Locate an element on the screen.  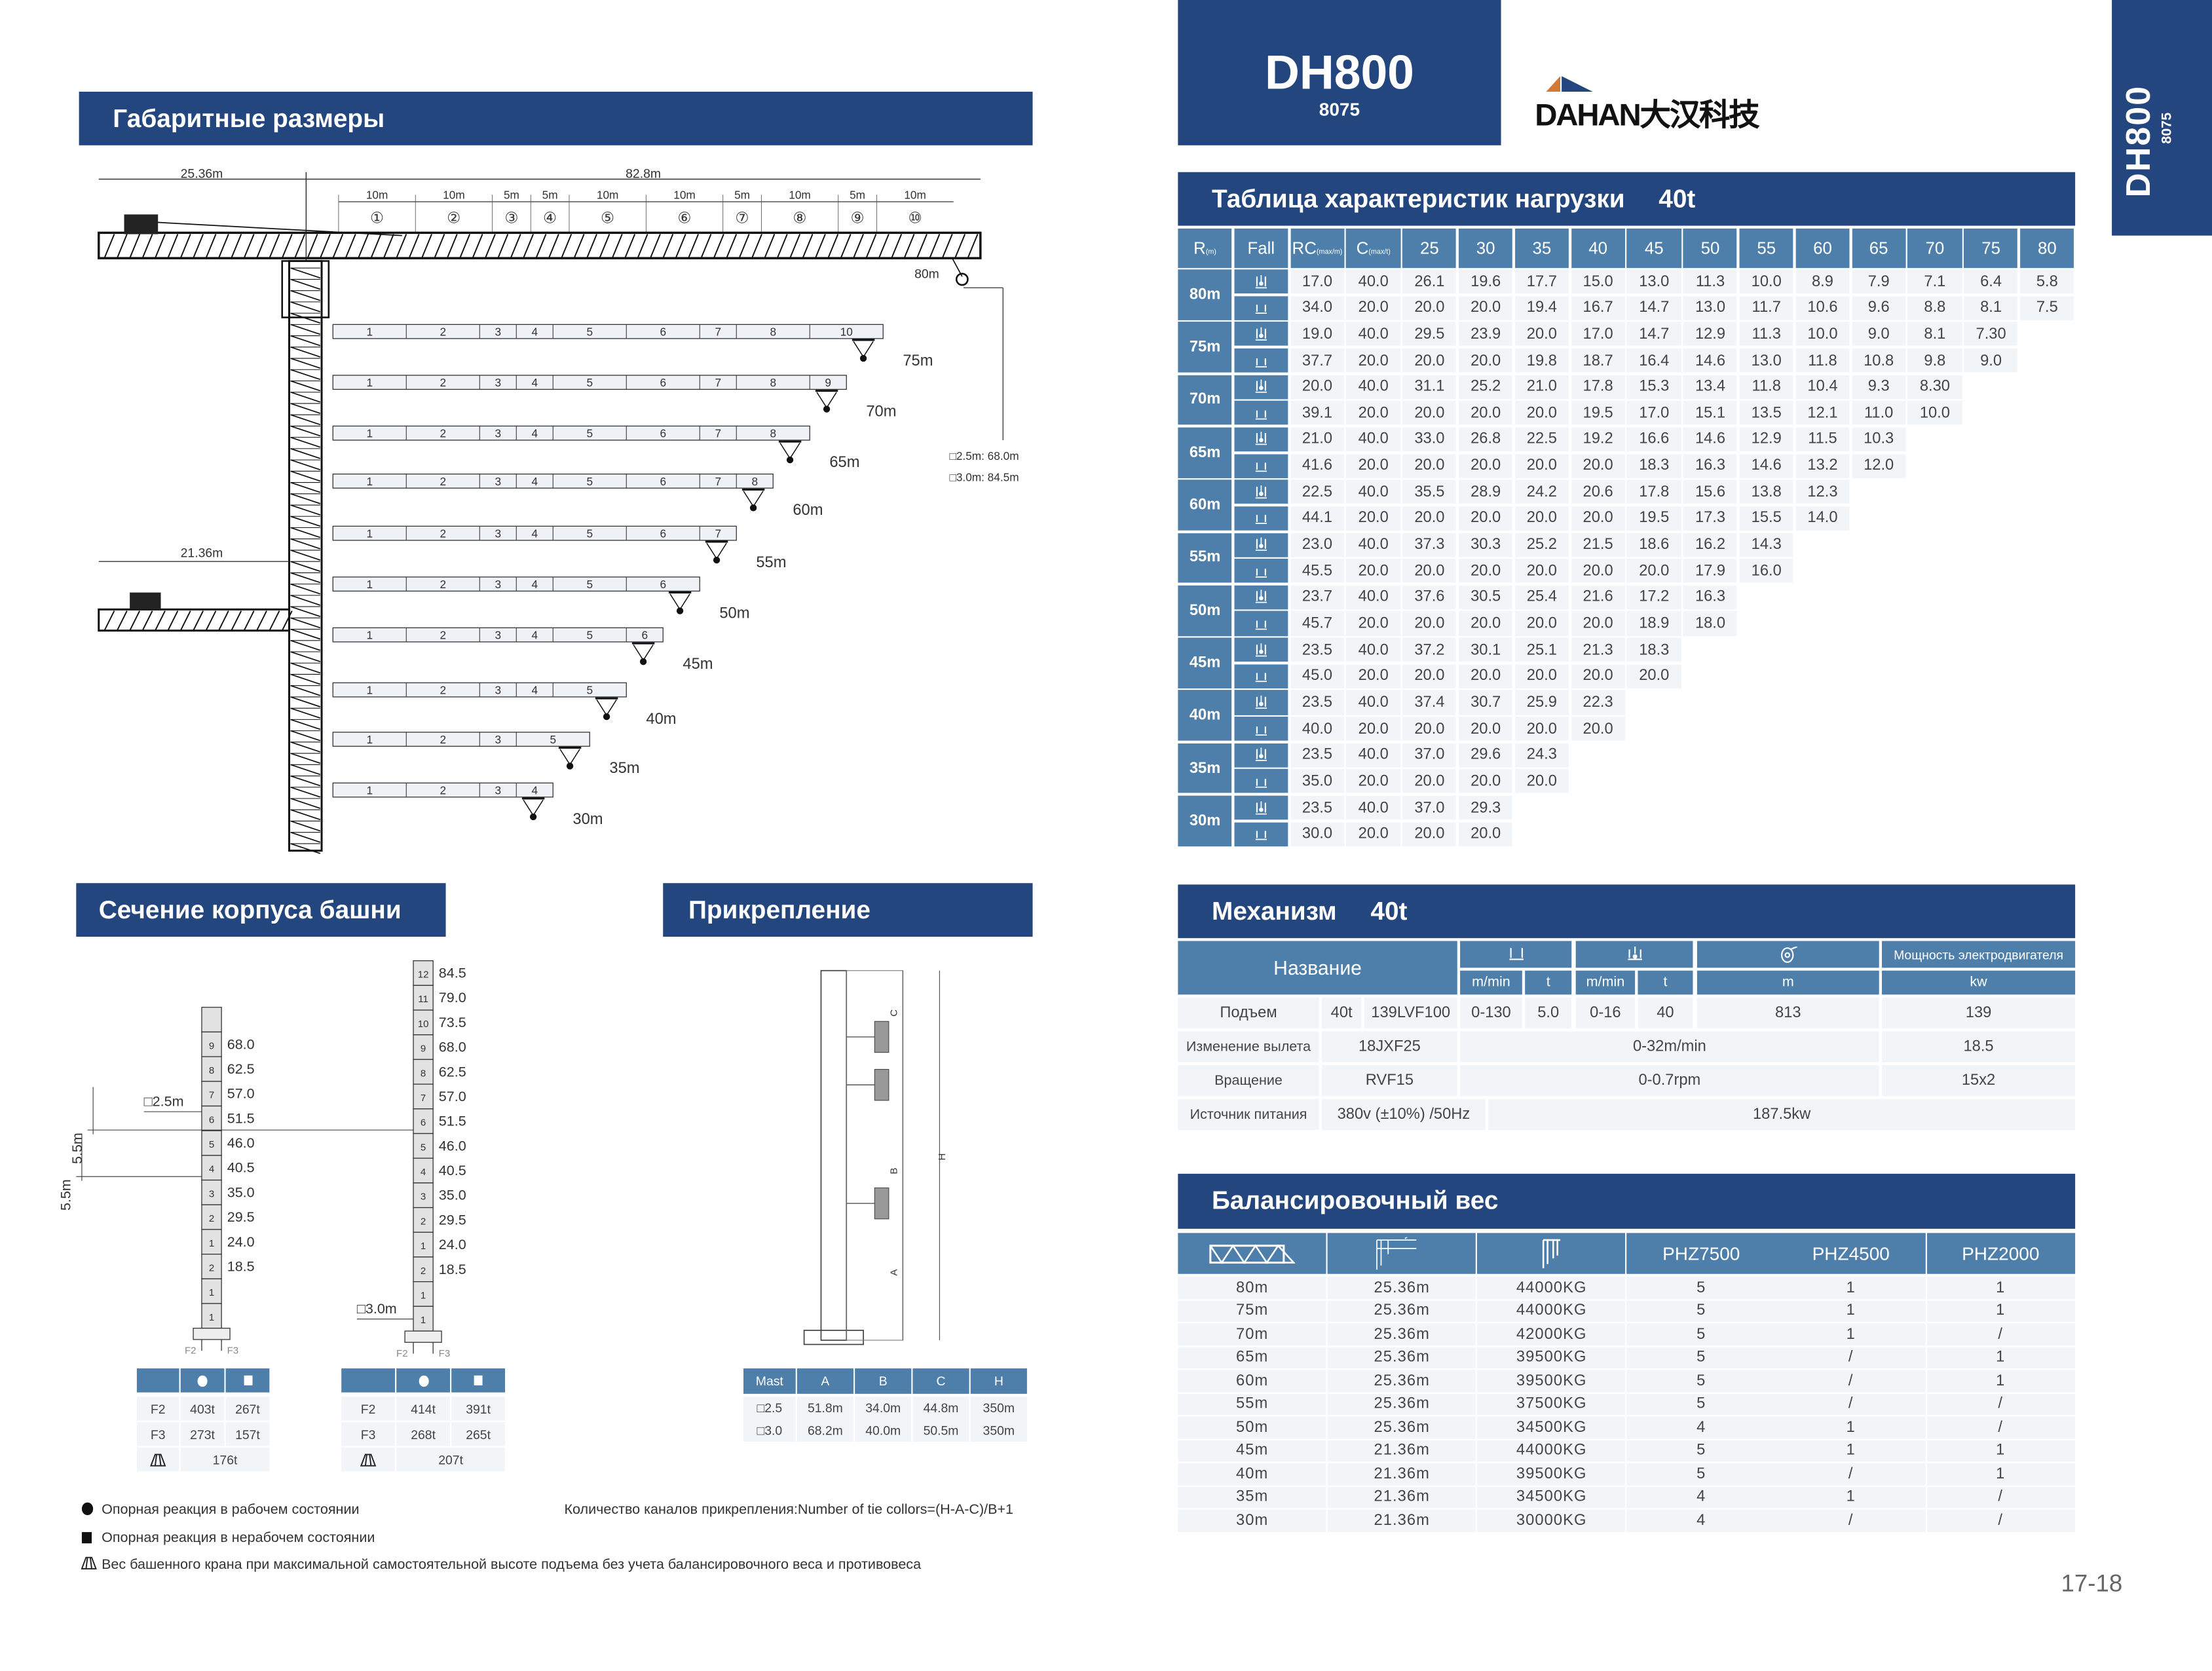
force-label: F3 is located at coordinates (445, 1354).